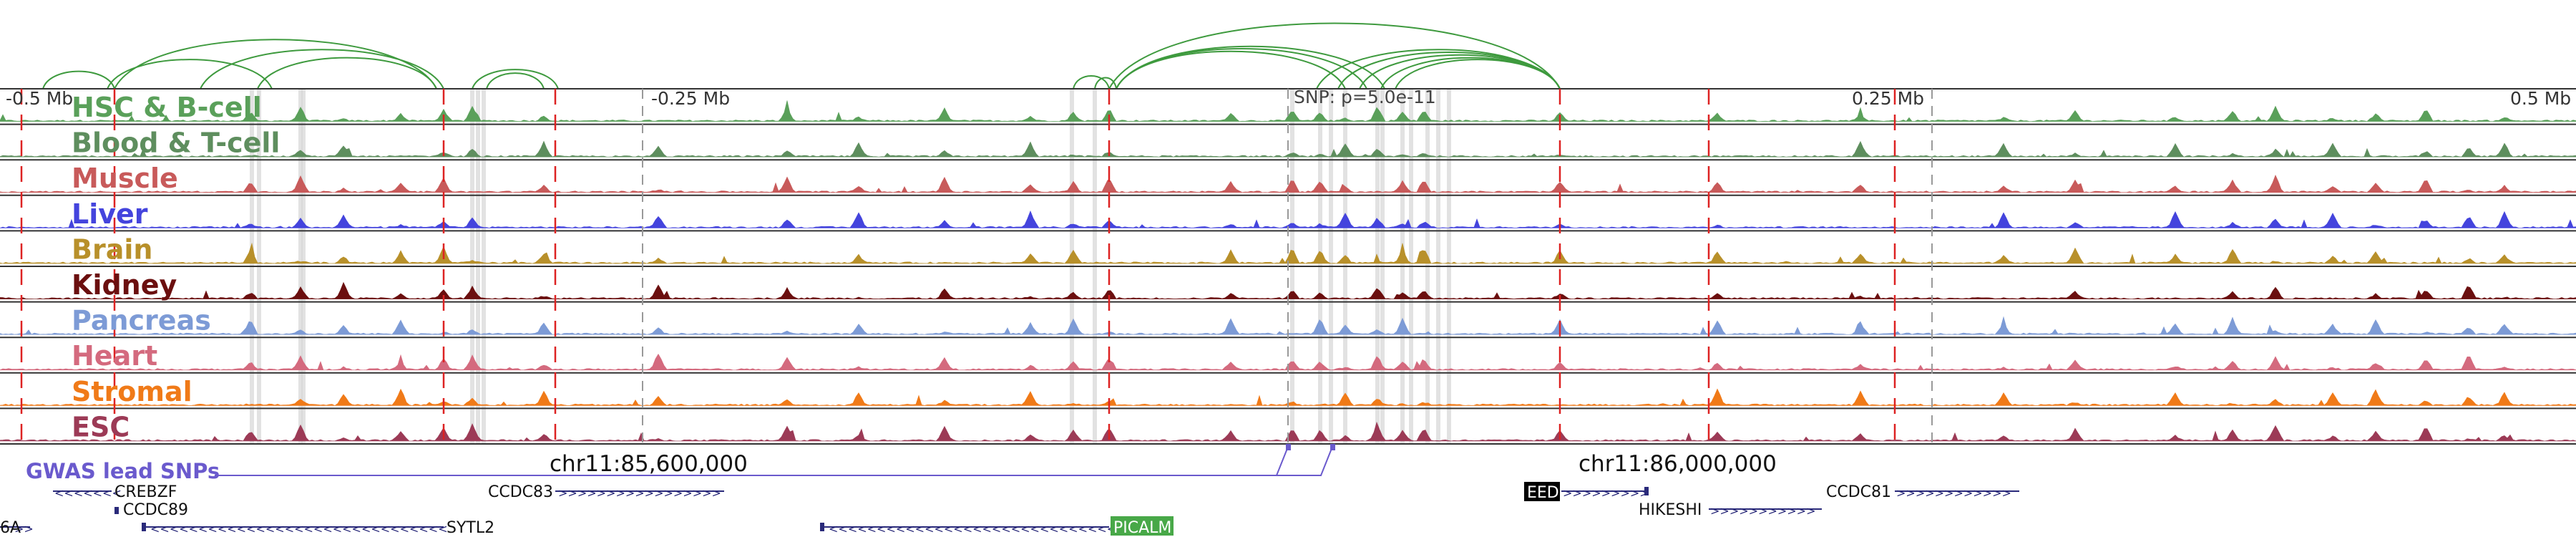 The height and width of the screenshot is (537, 2576). What do you see at coordinates (801, 56) in the screenshot?
I see `chromatin-loops` at bounding box center [801, 56].